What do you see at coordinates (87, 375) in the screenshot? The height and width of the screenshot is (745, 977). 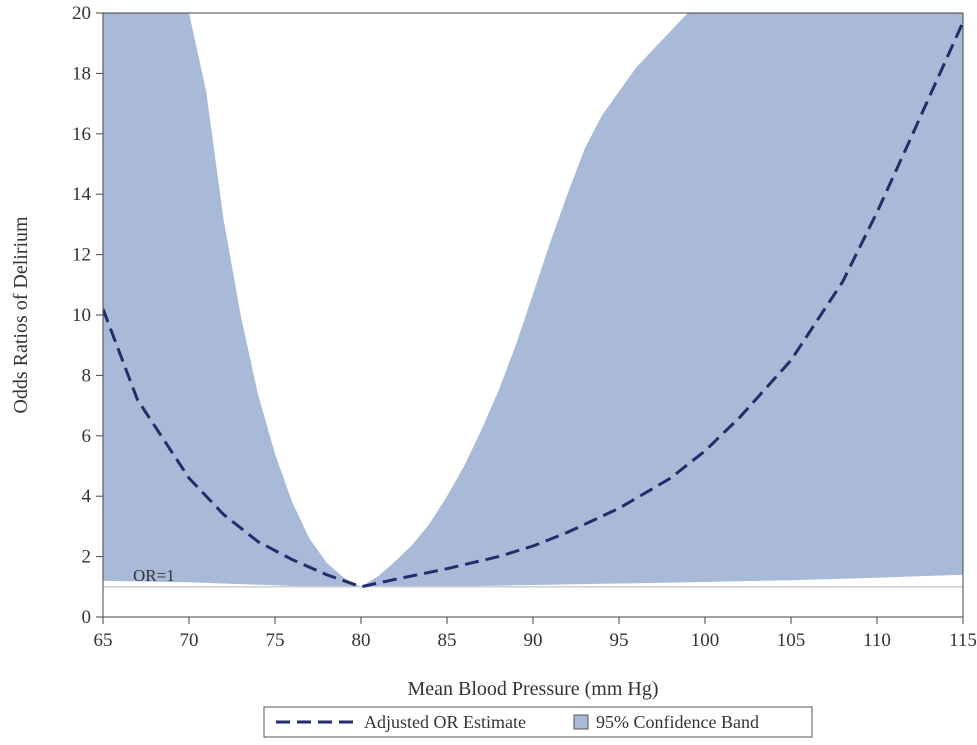 I see `y-tick-label: 8` at bounding box center [87, 375].